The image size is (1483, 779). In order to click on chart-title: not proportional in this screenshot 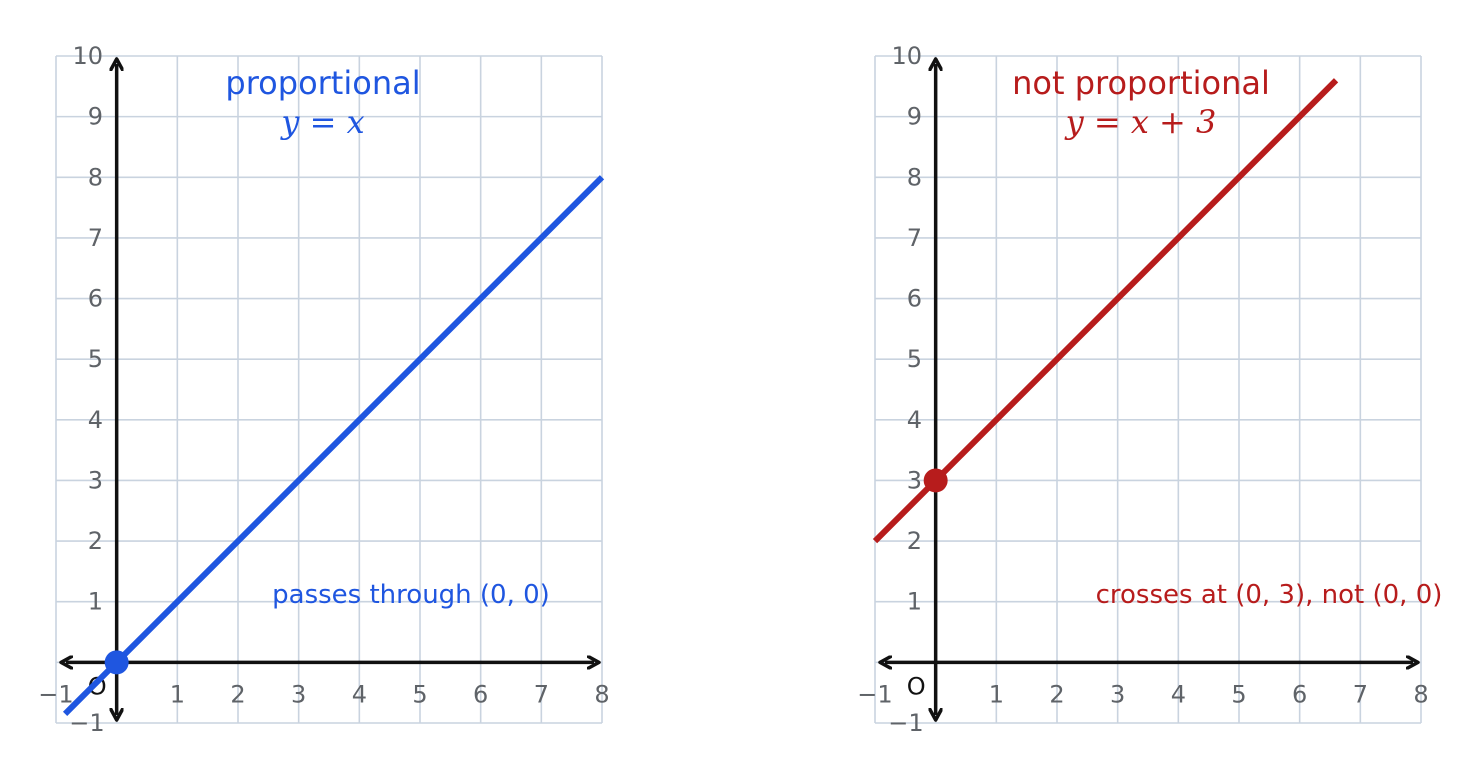, I will do `click(1141, 83)`.